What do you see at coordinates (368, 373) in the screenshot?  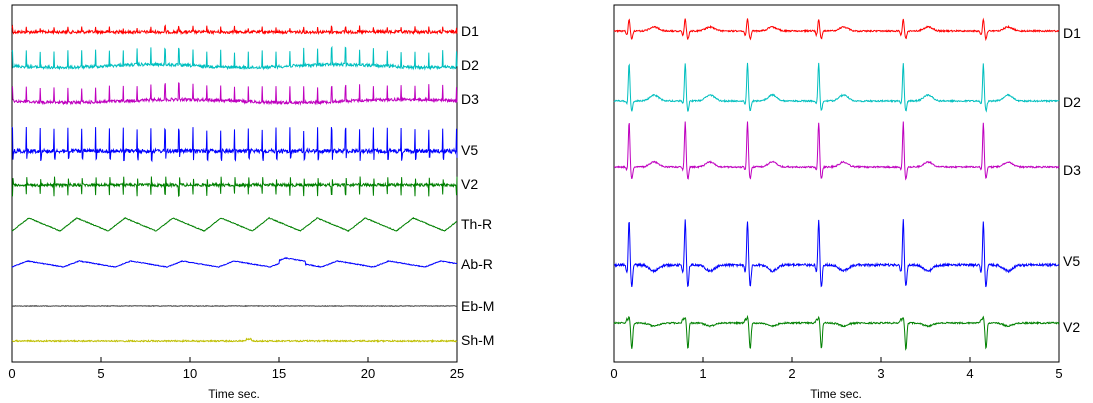 I see `x-tick-label: 20` at bounding box center [368, 373].